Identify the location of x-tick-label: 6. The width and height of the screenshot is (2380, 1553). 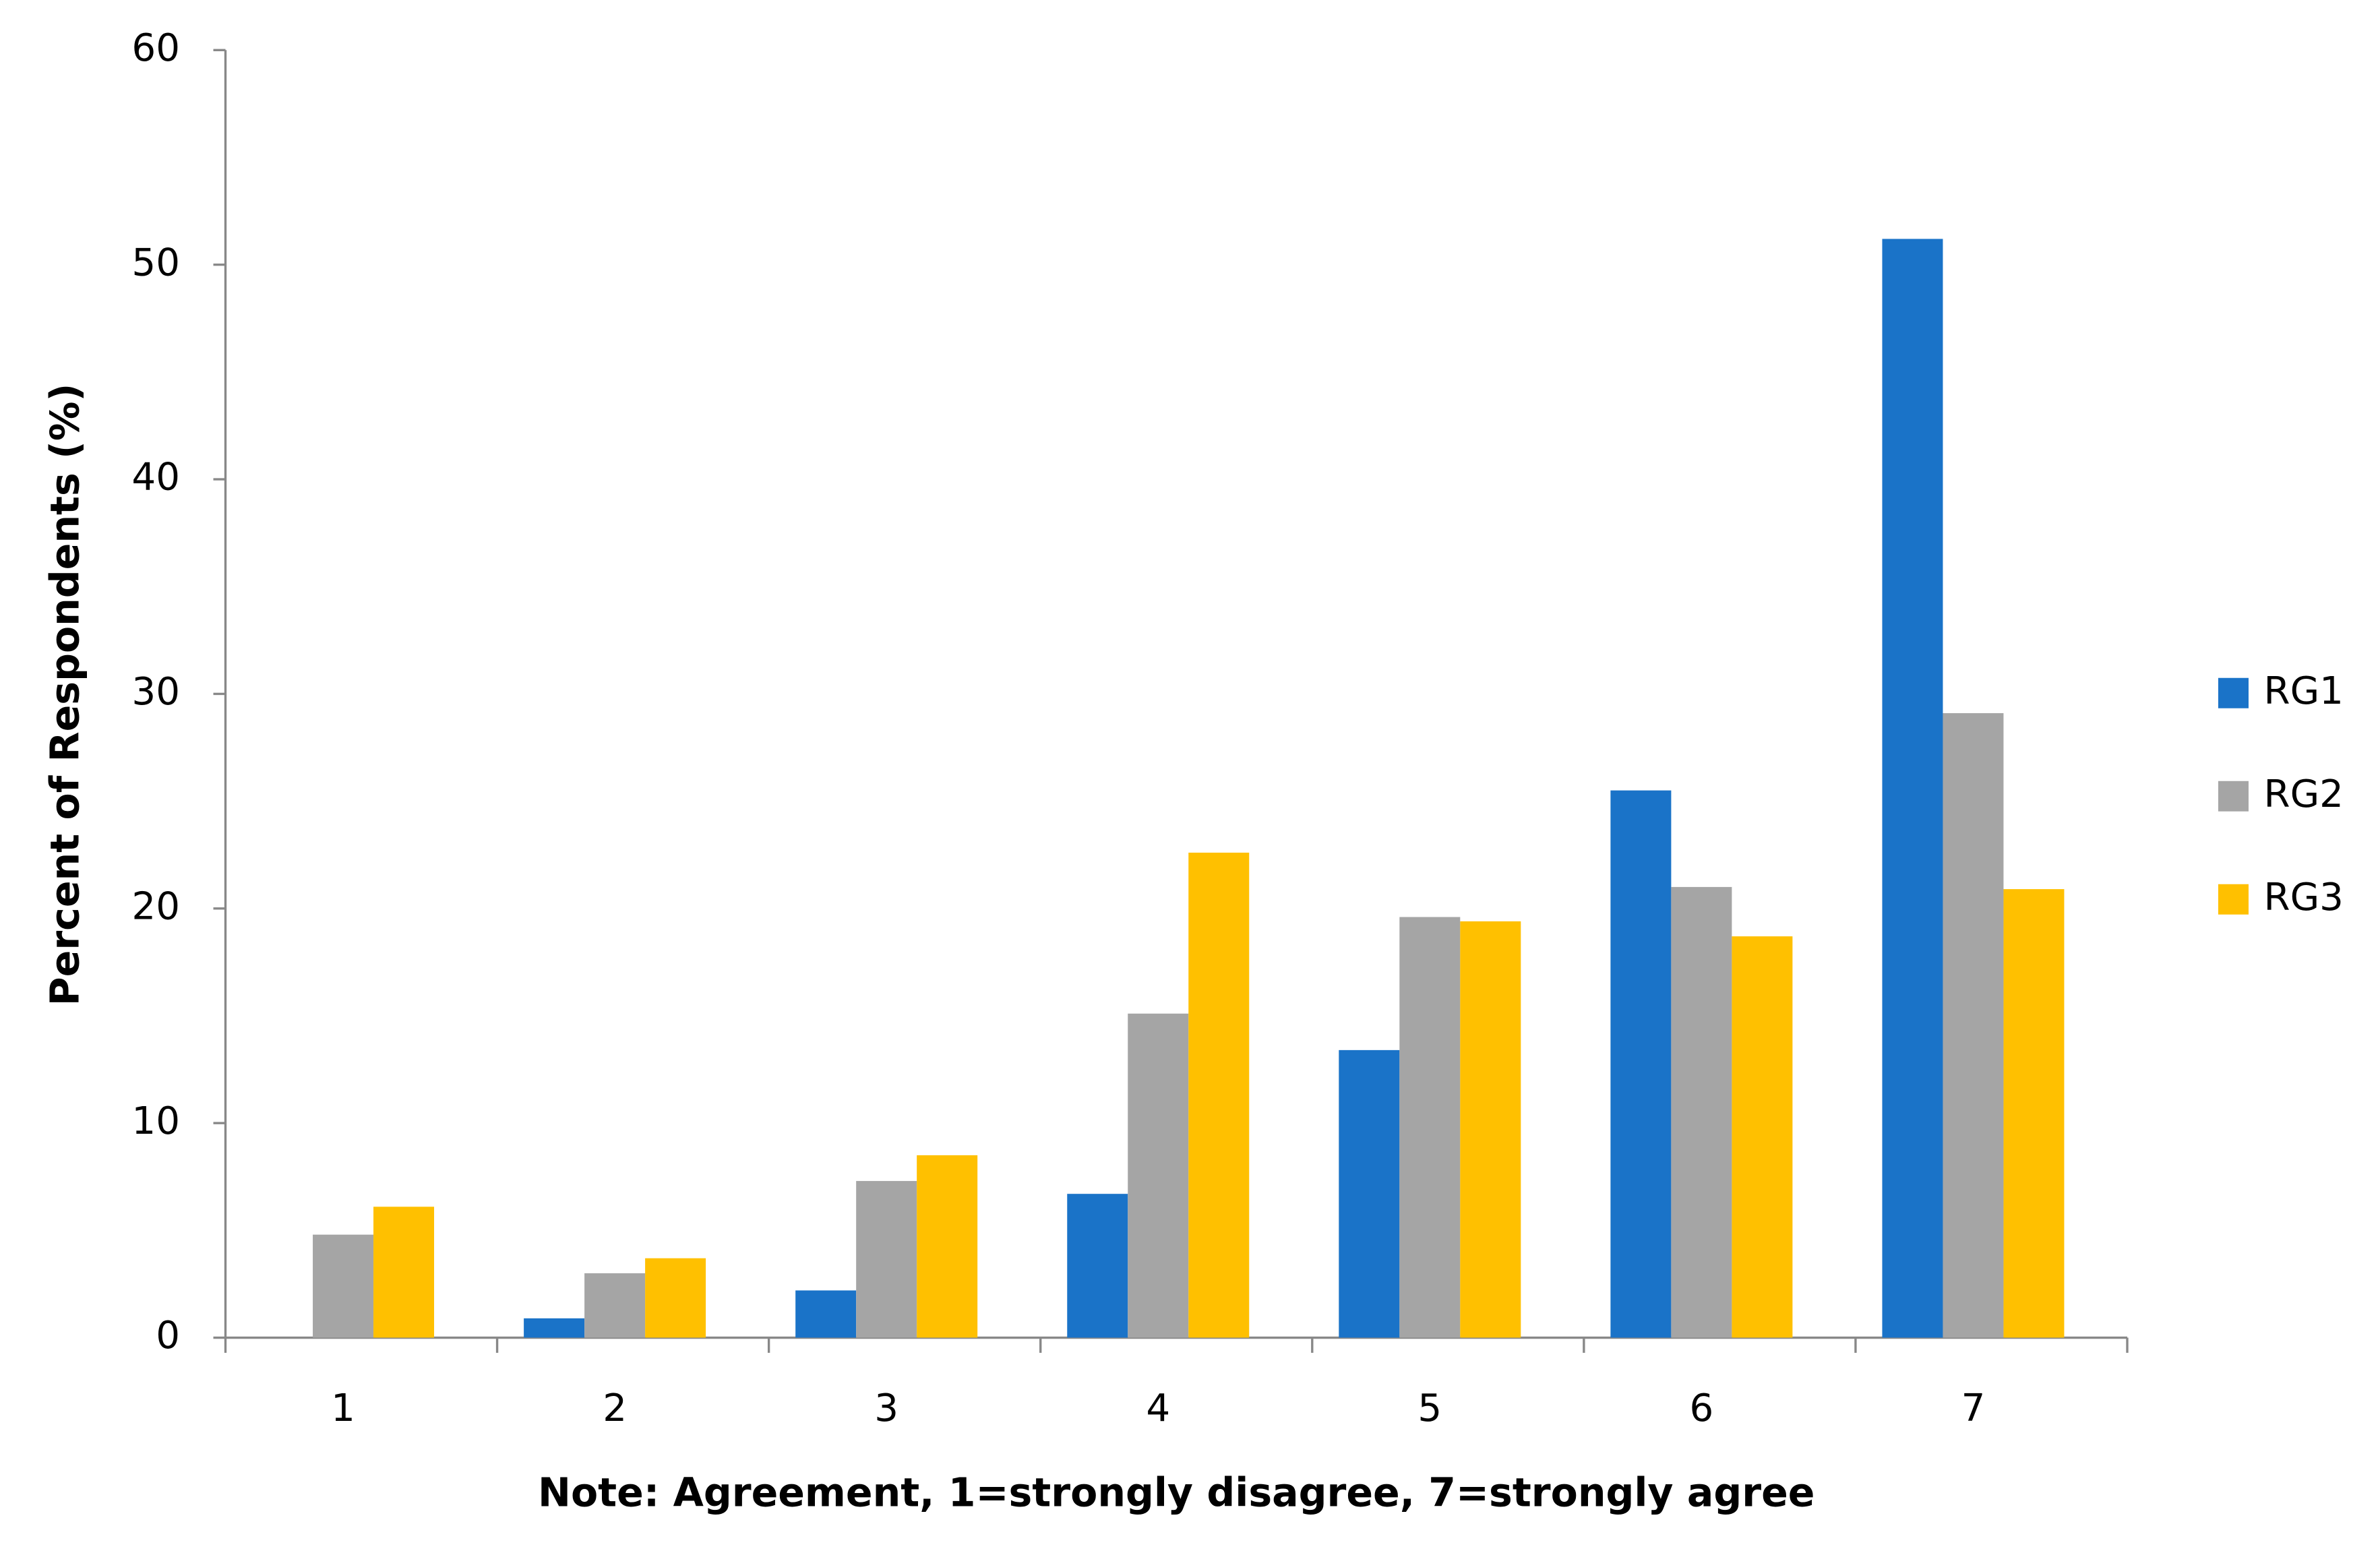
(1701, 1408).